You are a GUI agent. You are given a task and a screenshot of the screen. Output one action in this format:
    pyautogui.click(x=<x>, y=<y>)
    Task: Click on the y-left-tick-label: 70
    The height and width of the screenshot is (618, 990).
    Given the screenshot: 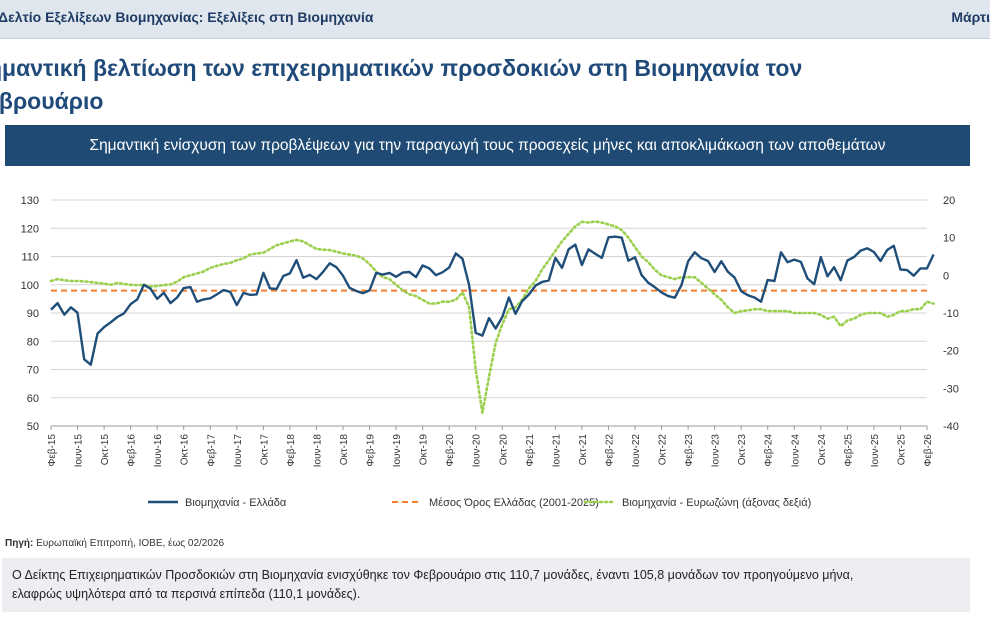 What is the action you would take?
    pyautogui.click(x=33, y=371)
    